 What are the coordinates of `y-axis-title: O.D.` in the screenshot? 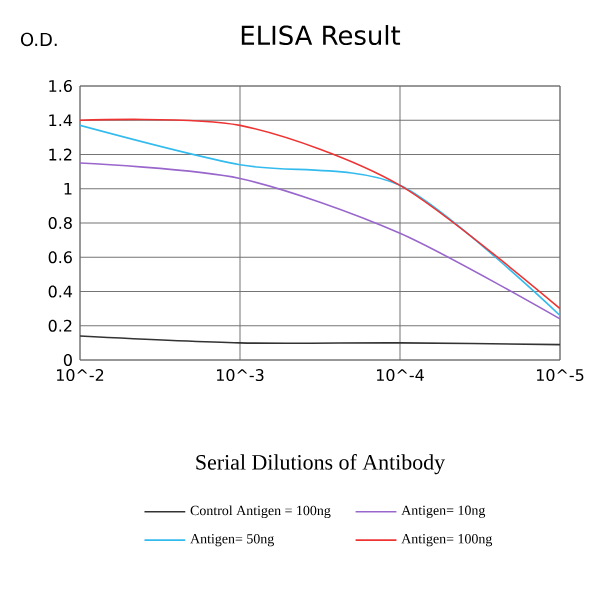 It's located at (38, 39).